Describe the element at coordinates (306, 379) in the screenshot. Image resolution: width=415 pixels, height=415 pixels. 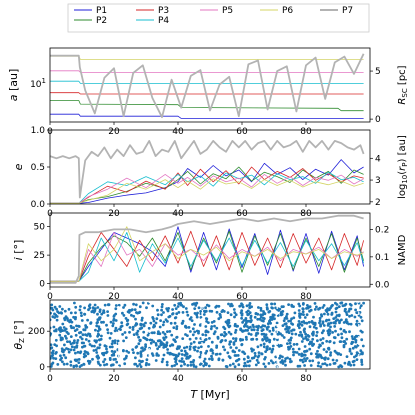
I see `x-tick-label: 80` at that location.